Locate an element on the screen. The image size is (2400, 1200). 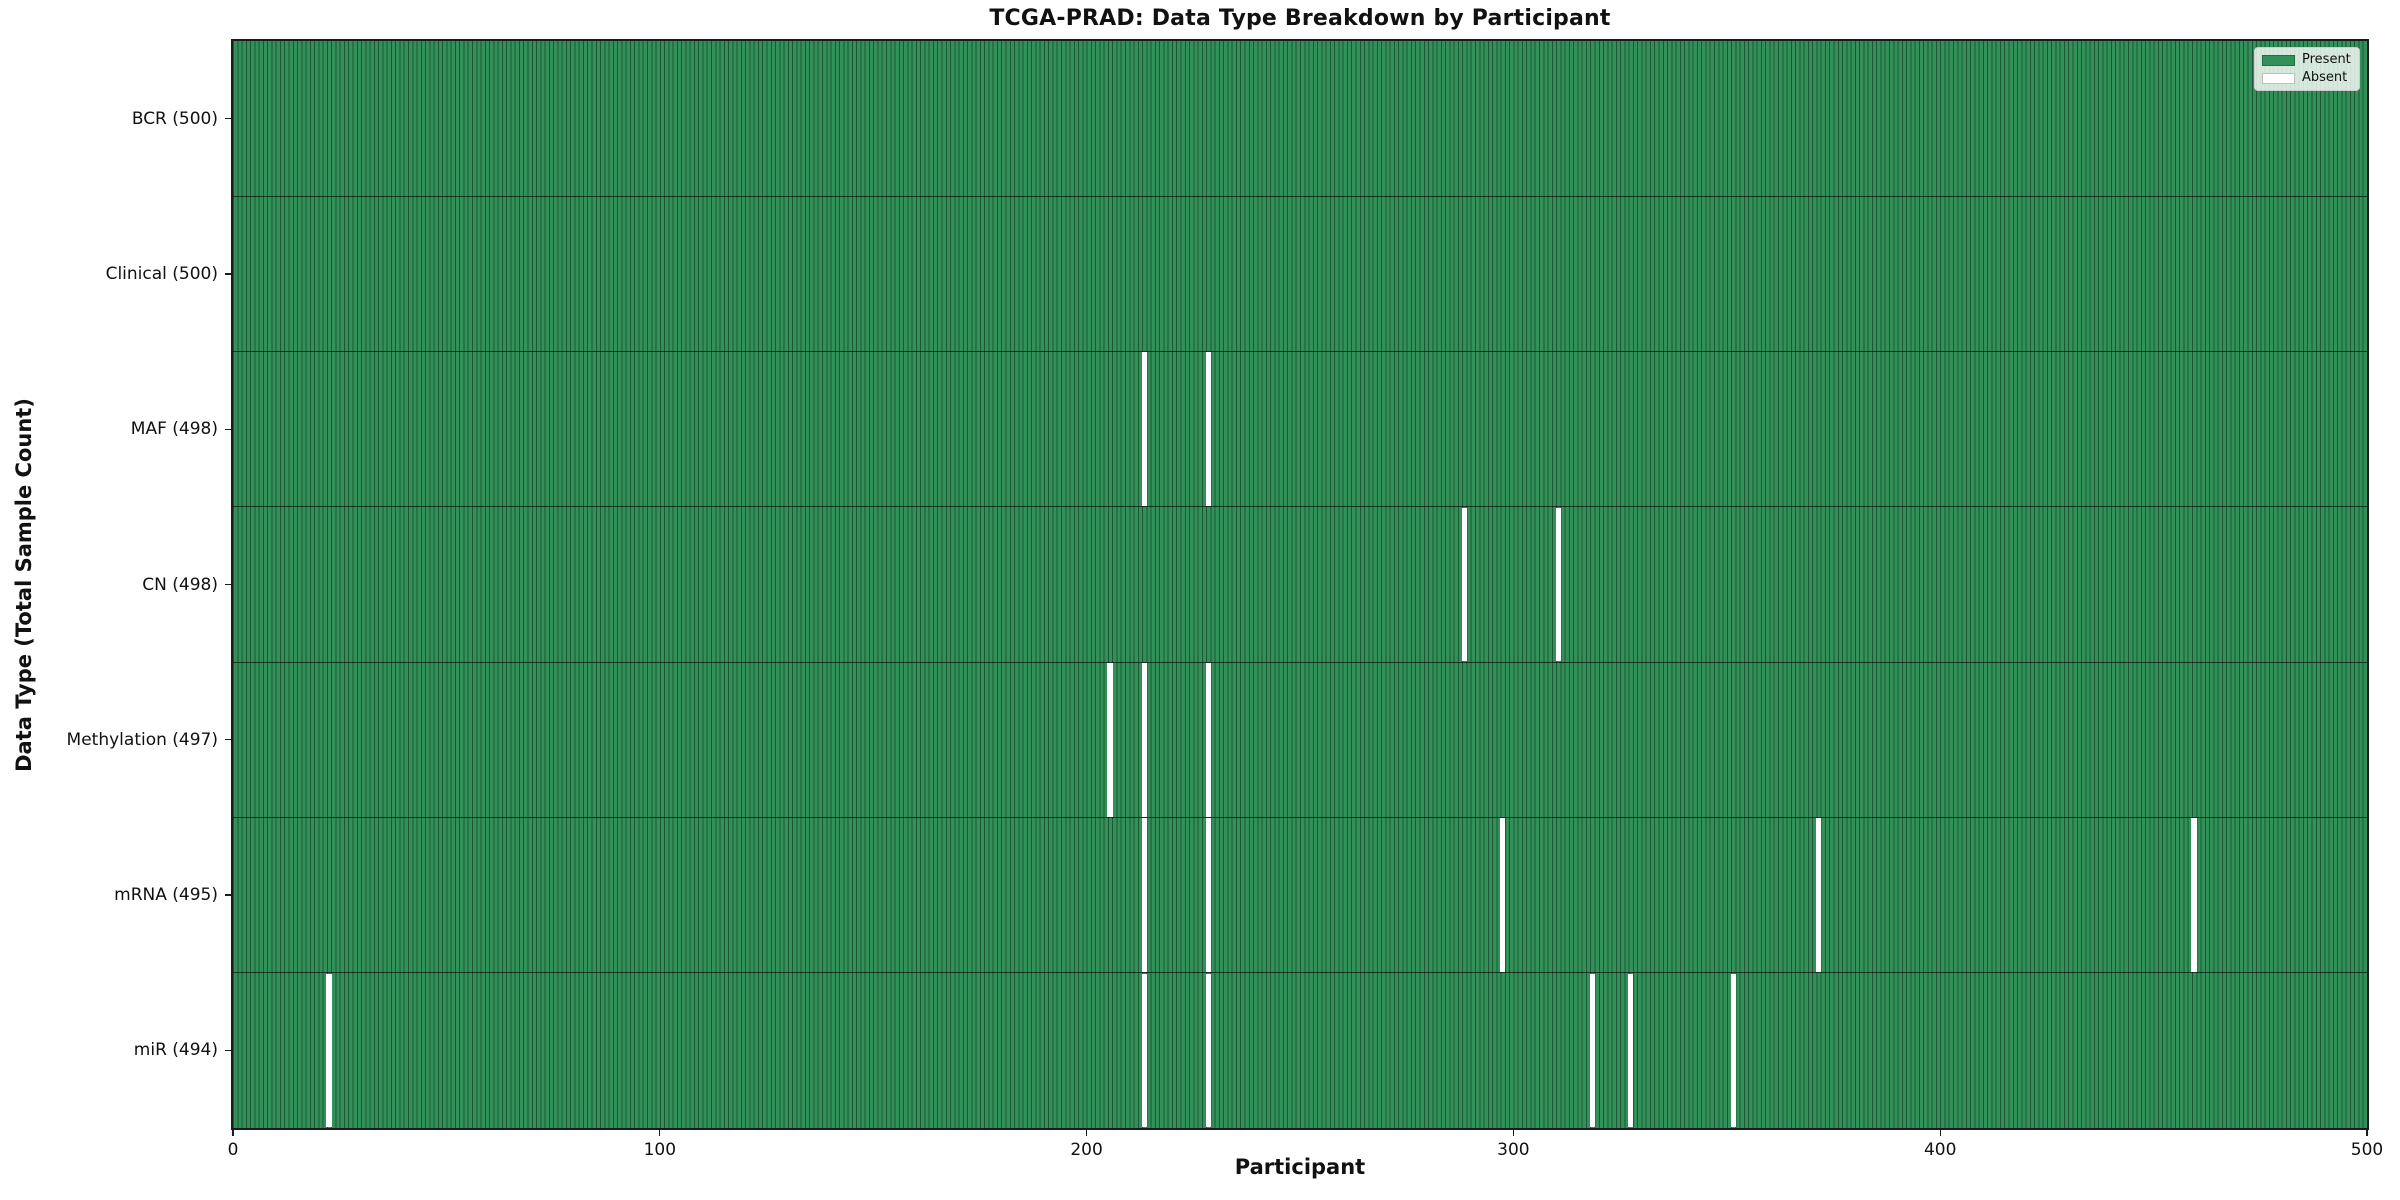
y-tick-label: MAF (498) is located at coordinates (174, 429).